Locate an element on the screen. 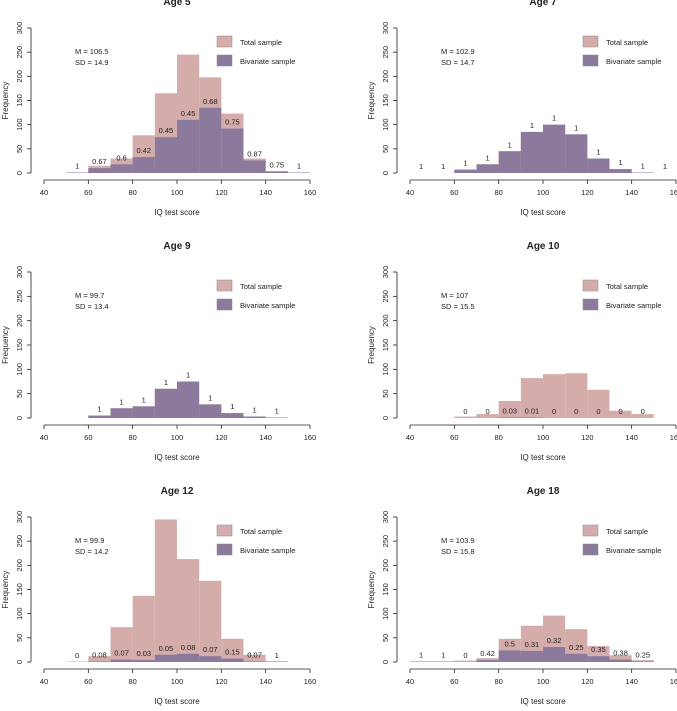 The image size is (677, 711). stat-mean: M = 103.9 is located at coordinates (458, 540).